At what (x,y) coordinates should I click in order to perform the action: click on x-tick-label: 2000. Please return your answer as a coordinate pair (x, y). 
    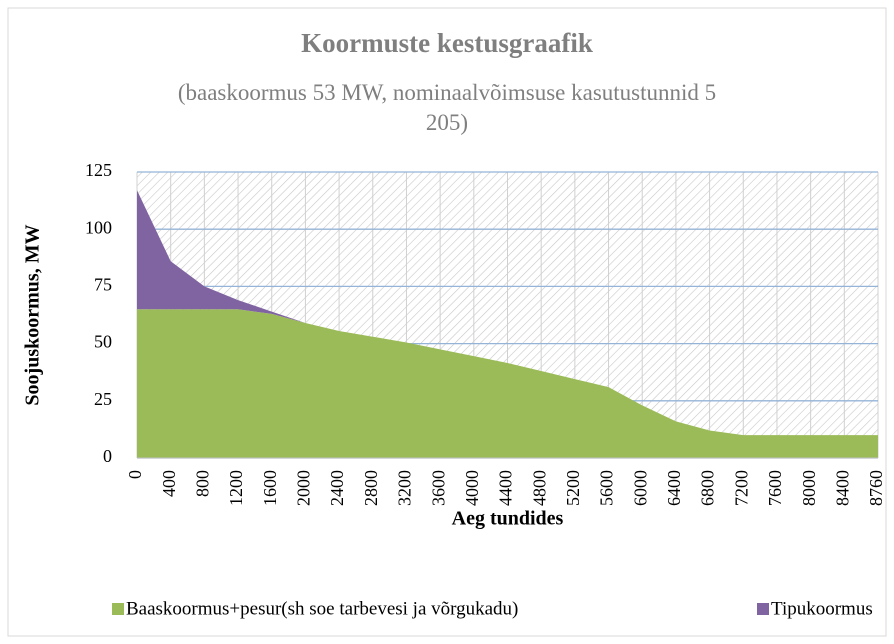
    Looking at the image, I should click on (304, 488).